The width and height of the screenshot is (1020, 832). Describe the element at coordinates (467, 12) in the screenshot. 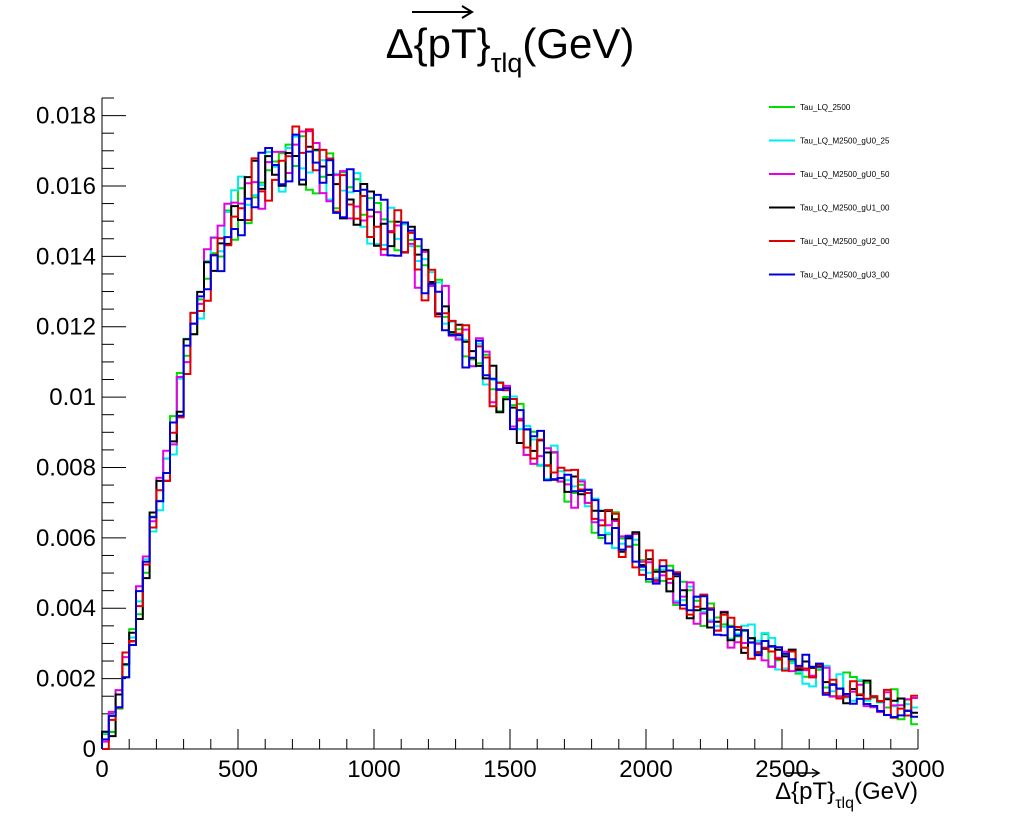

I see `title-vector-arrowhead` at that location.